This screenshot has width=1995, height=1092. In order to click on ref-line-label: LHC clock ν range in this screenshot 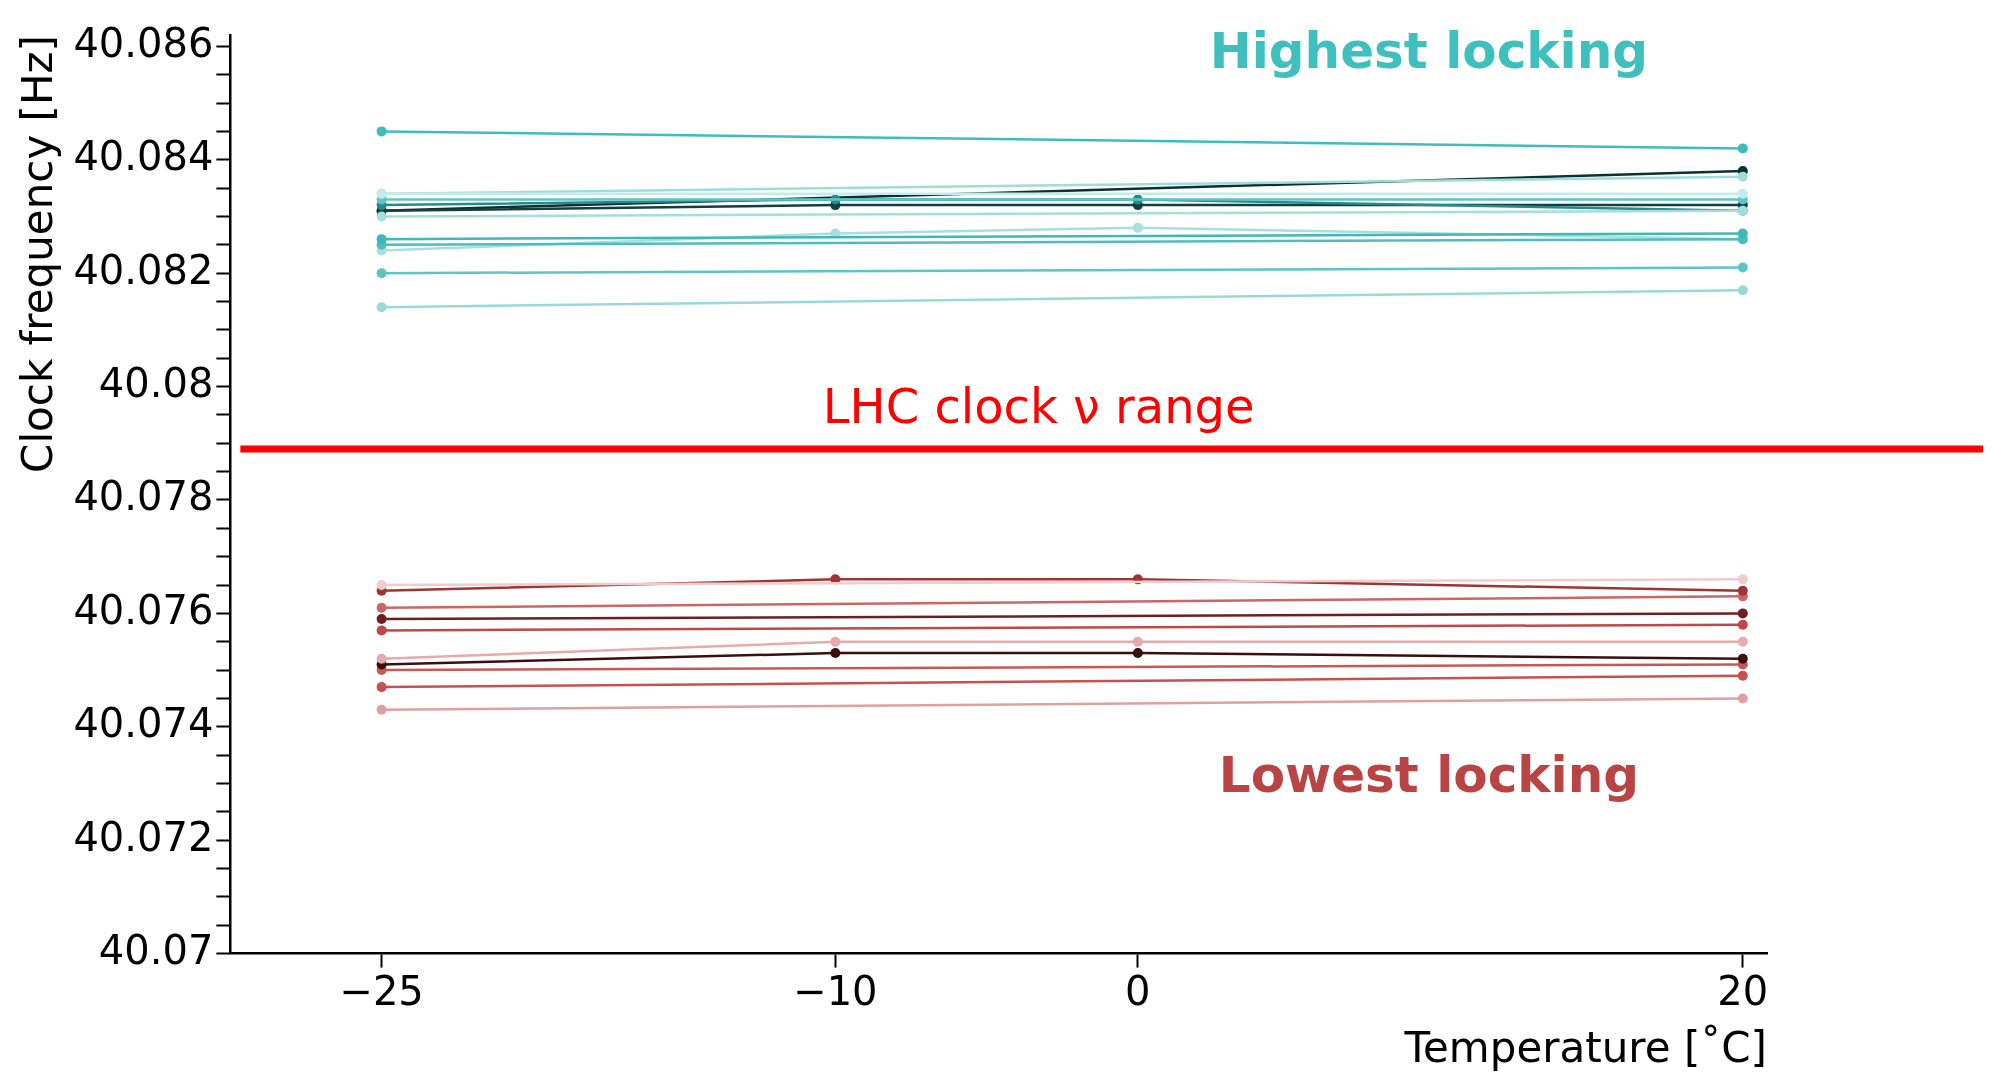, I will do `click(1038, 406)`.